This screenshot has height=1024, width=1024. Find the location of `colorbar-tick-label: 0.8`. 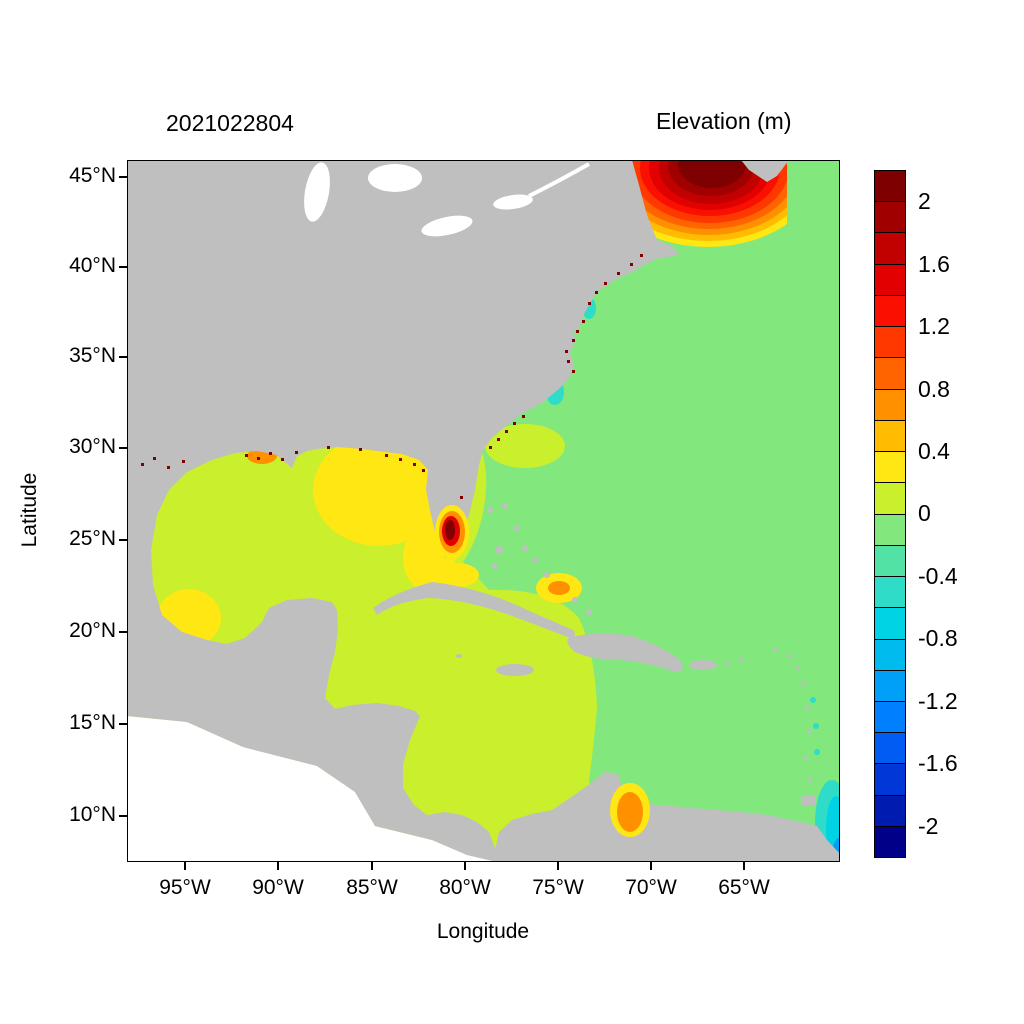

colorbar-tick-label: 0.8 is located at coordinates (934, 389).